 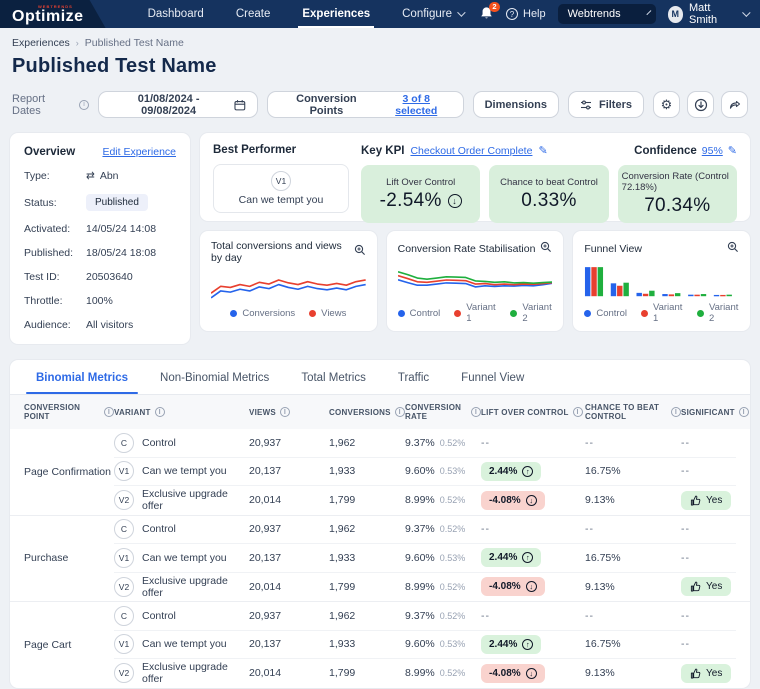 I want to click on variant-badge: V1, so click(x=124, y=471).